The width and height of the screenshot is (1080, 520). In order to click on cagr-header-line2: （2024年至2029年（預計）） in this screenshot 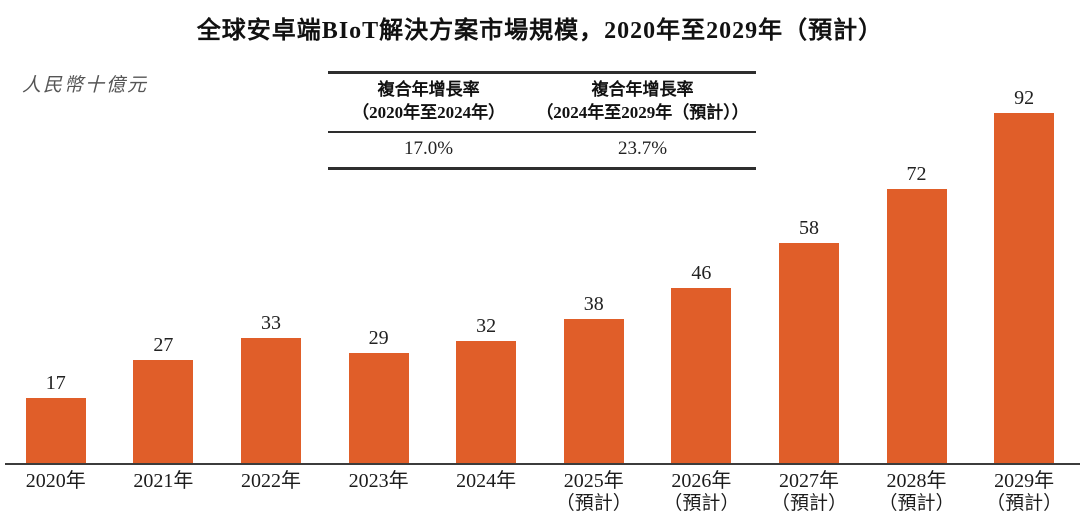, I will do `click(642, 112)`.